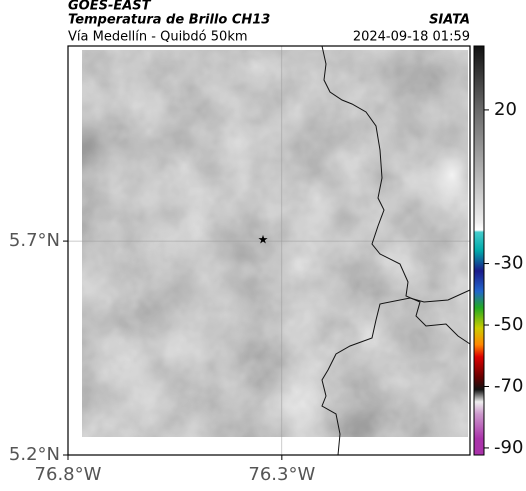 The width and height of the screenshot is (526, 491). What do you see at coordinates (158, 37) in the screenshot?
I see `region: Vía Medellín - Quibdó 50km` at bounding box center [158, 37].